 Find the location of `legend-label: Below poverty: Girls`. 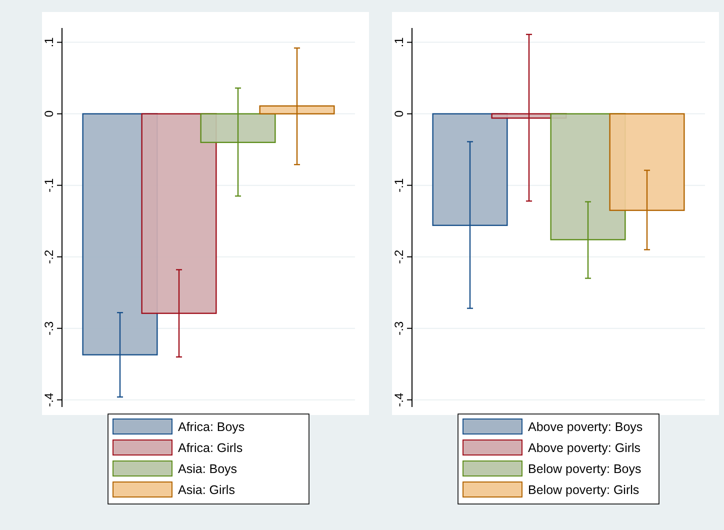

legend-label: Below poverty: Girls is located at coordinates (584, 490).